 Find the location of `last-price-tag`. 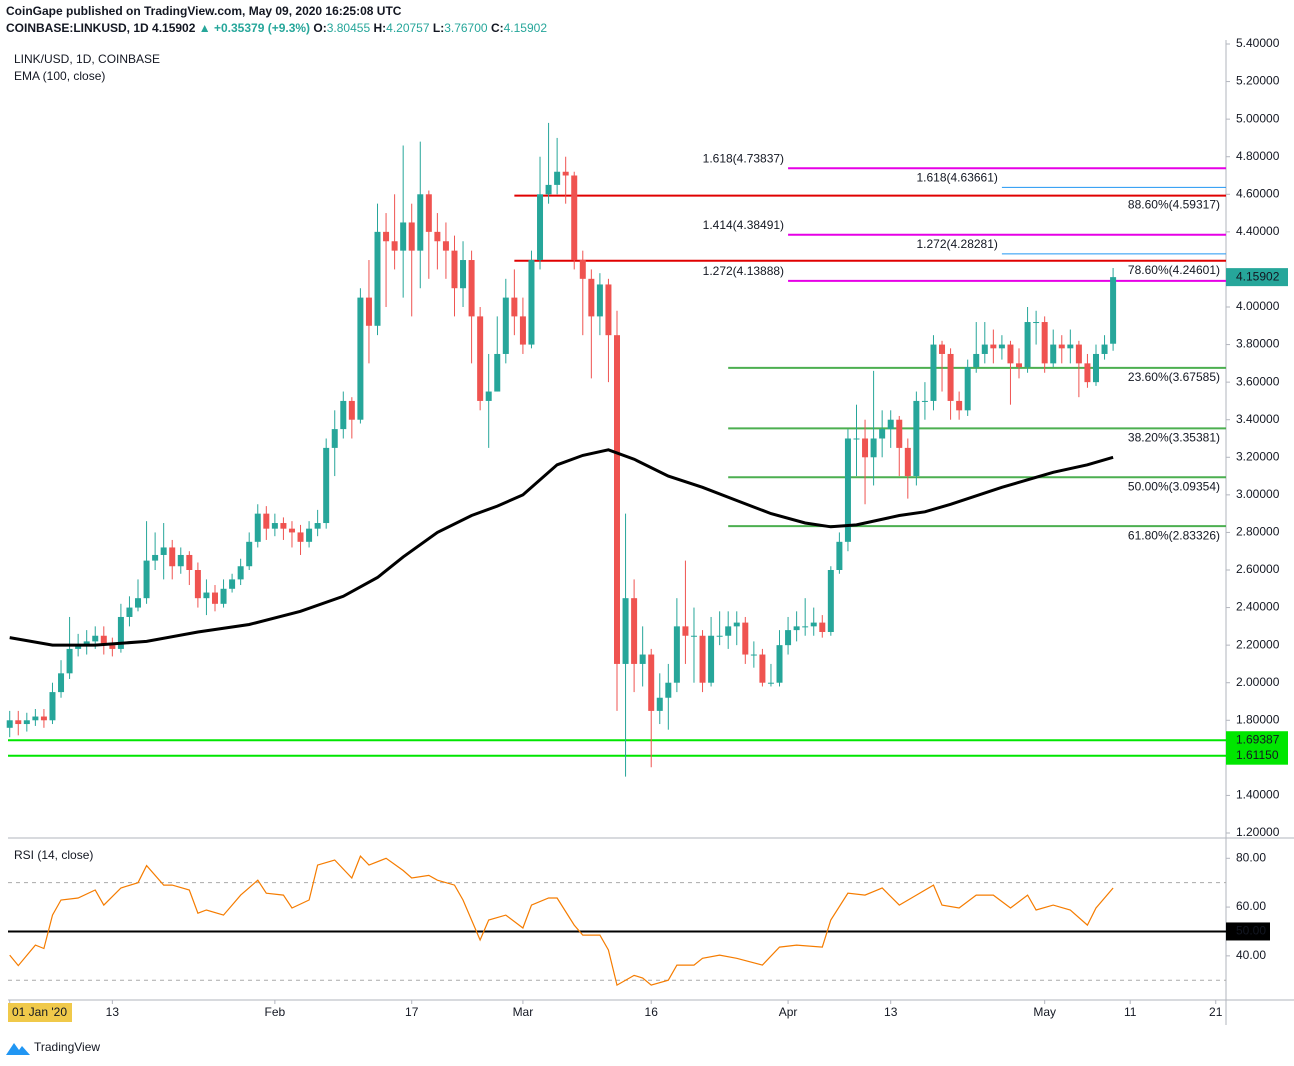

last-price-tag is located at coordinates (1257, 277).